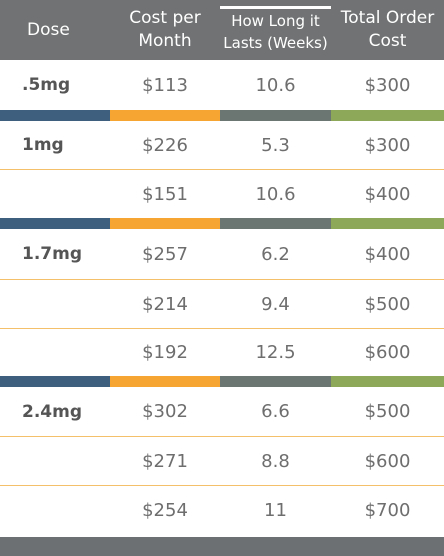 This screenshot has width=444, height=556. Describe the element at coordinates (165, 304) in the screenshot. I see `cell-cost: $214` at that location.